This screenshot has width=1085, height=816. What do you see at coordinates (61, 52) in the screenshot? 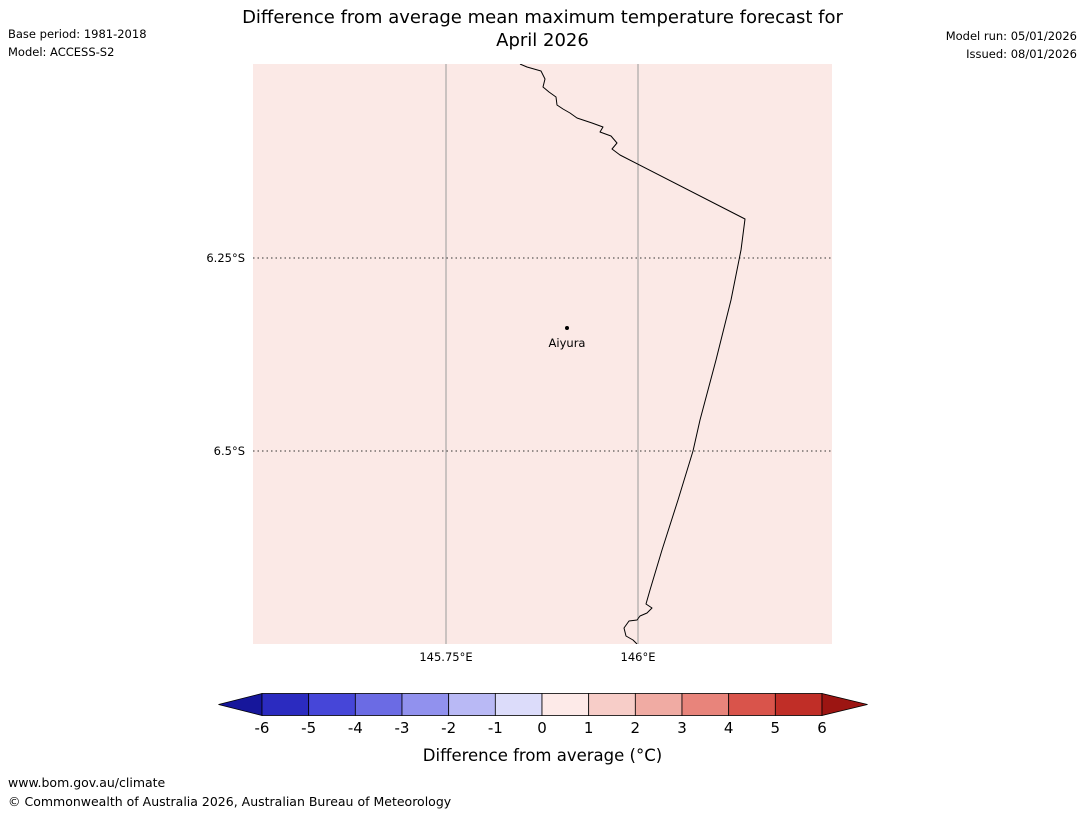
I see `model-text: Model: ACCESS-S2` at bounding box center [61, 52].